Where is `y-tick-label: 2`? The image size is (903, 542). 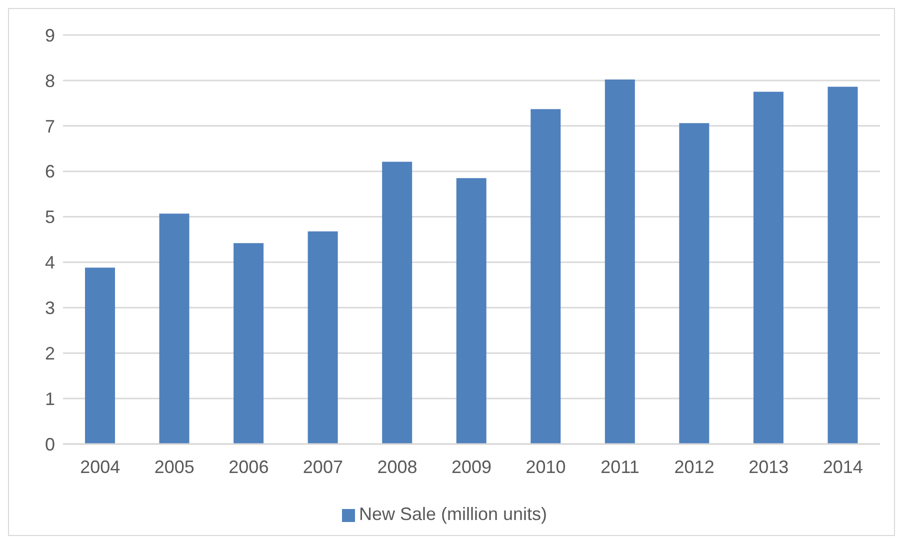
y-tick-label: 2 is located at coordinates (49, 354).